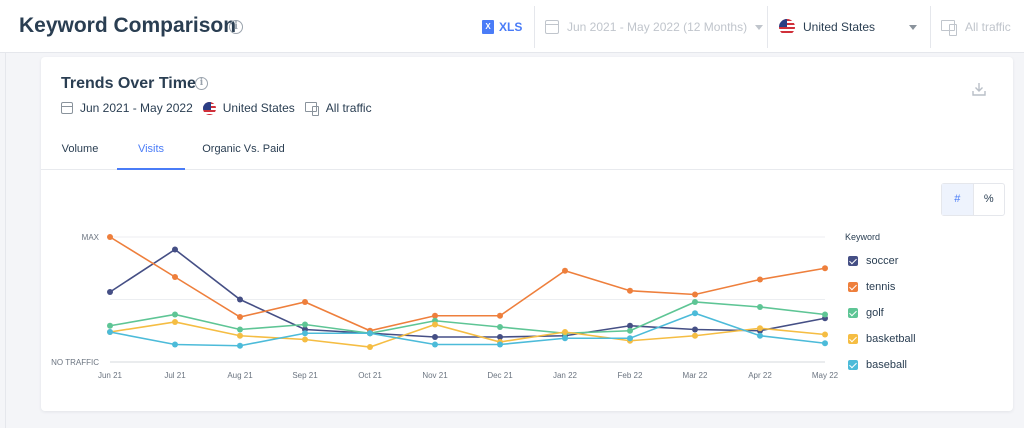  Describe the element at coordinates (370, 375) in the screenshot. I see `x-tick-label: Oct 21` at that location.